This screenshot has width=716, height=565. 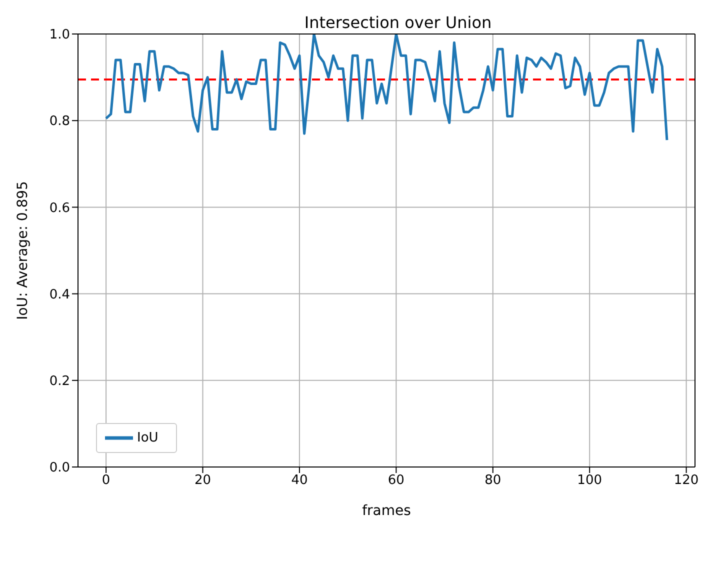 I want to click on y-tick-label: 0.2, so click(x=59, y=382).